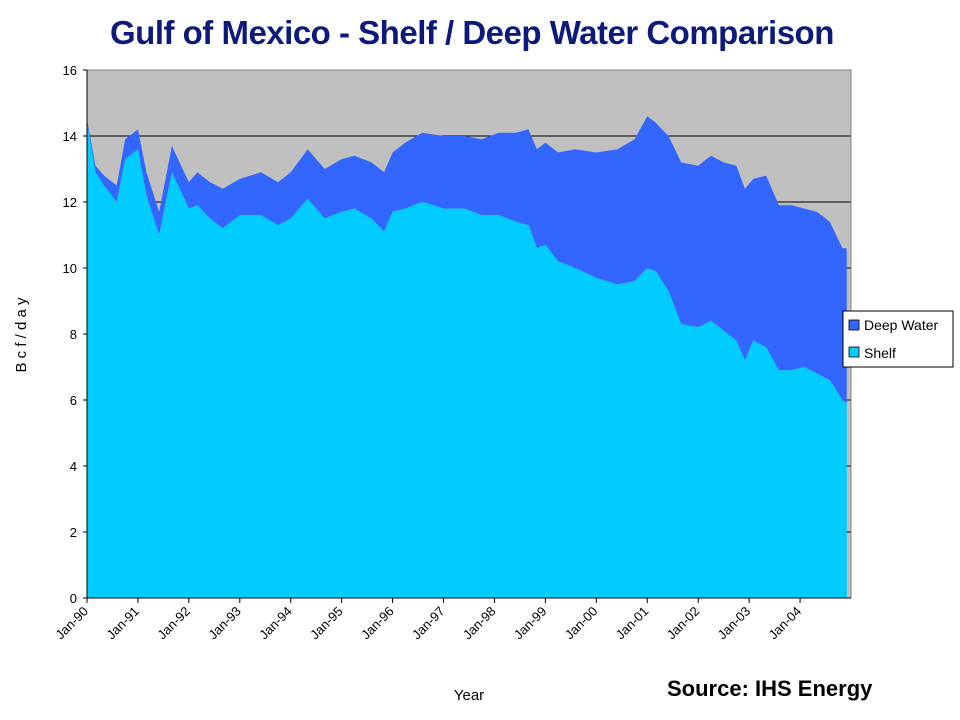  I want to click on legend-label-deep-water: Deep Water, so click(901, 325).